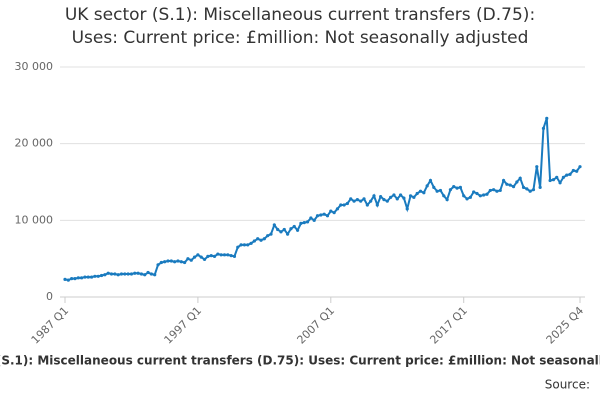 The image size is (600, 400). Describe the element at coordinates (565, 325) in the screenshot. I see `x-tick-label: 2025 Q4` at that location.